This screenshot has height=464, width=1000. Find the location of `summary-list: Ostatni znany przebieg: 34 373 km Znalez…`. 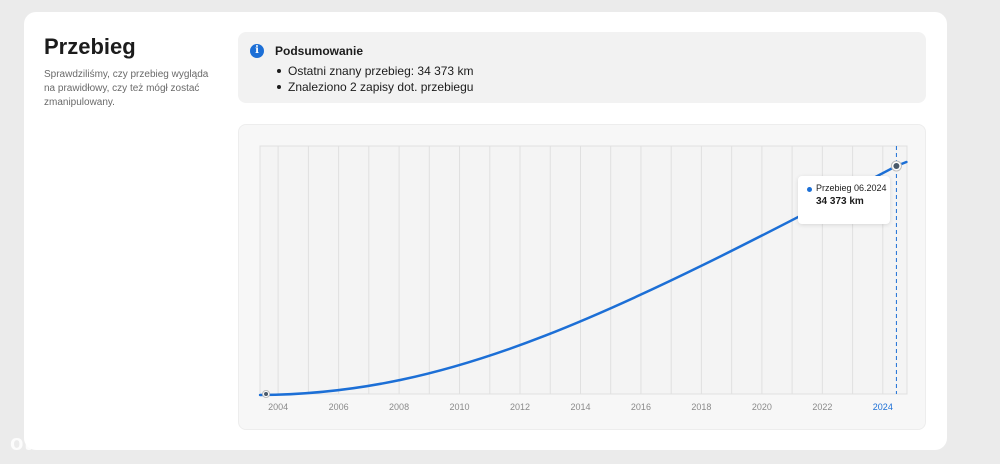

summary-list: Ostatni znany przebieg: 34 373 km Znalez… is located at coordinates (374, 79).